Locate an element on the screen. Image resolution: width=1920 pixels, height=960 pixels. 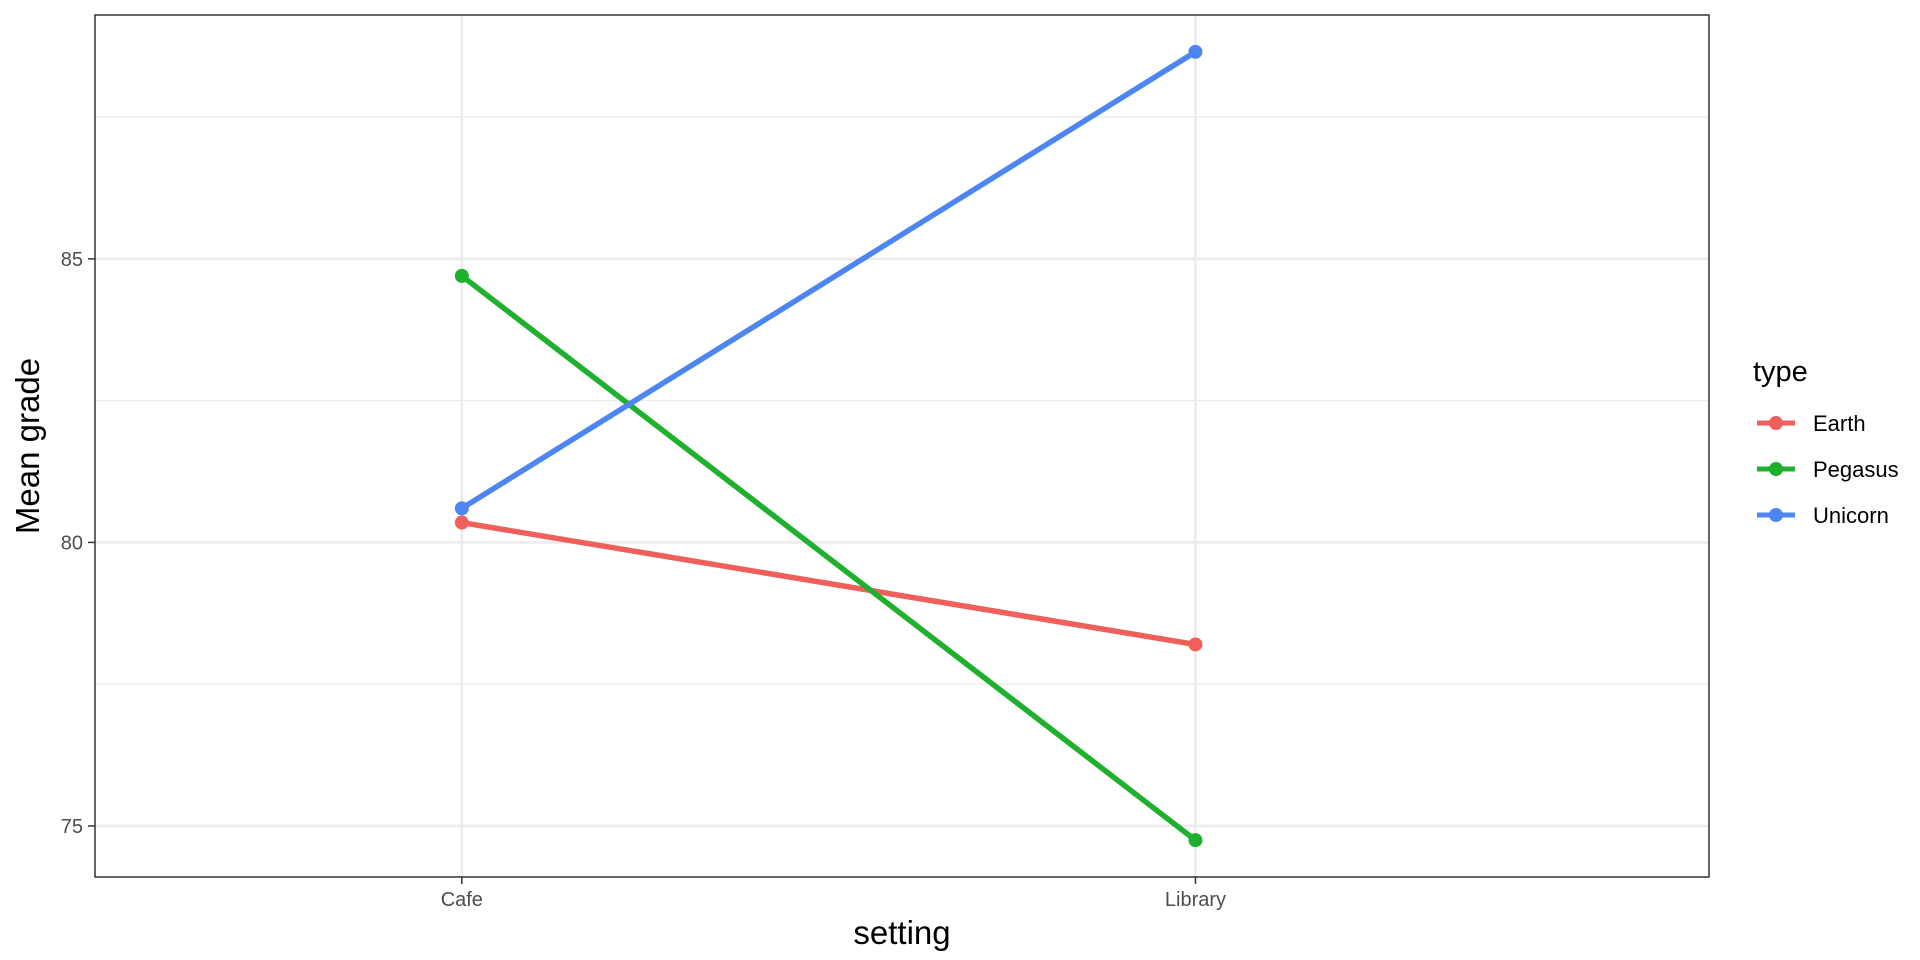
legend-label: Earth is located at coordinates (1839, 423).